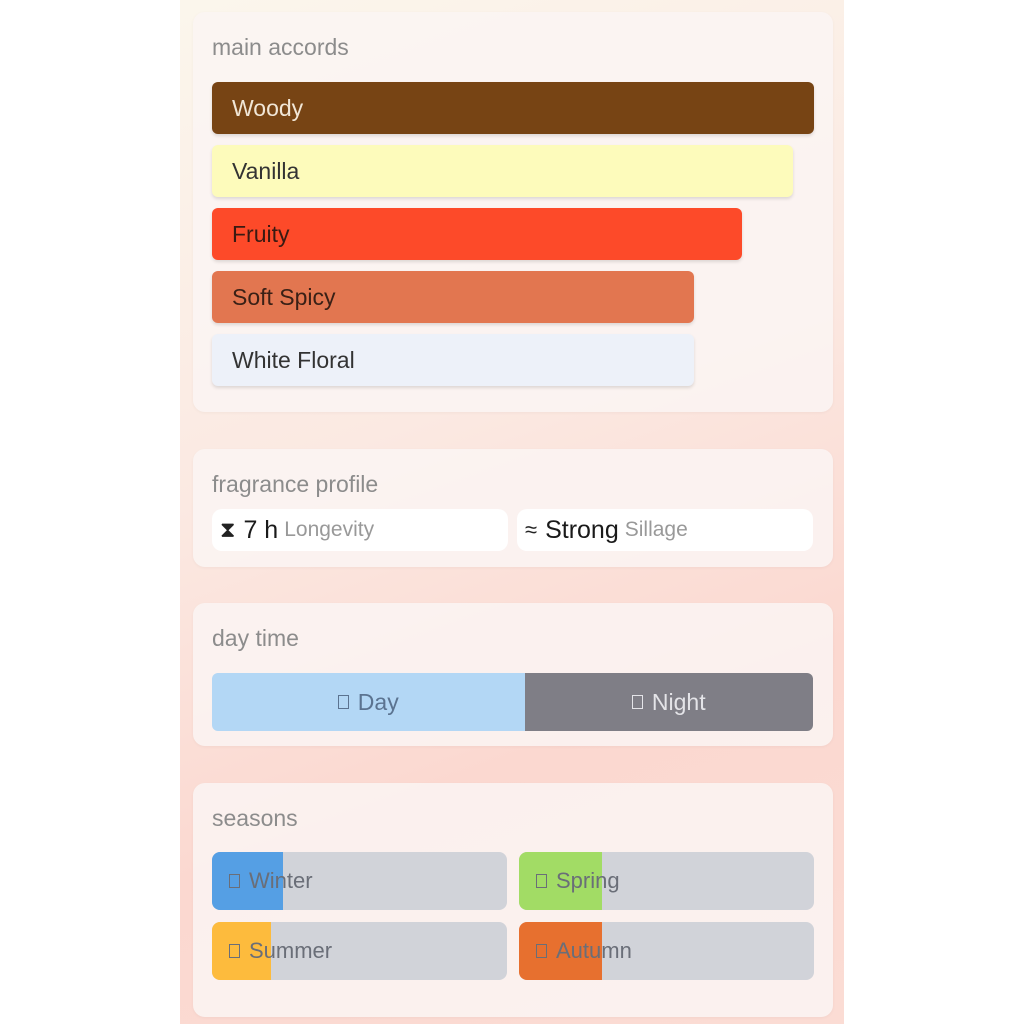 The image size is (1024, 1024). I want to click on day-segment: Day, so click(368, 702).